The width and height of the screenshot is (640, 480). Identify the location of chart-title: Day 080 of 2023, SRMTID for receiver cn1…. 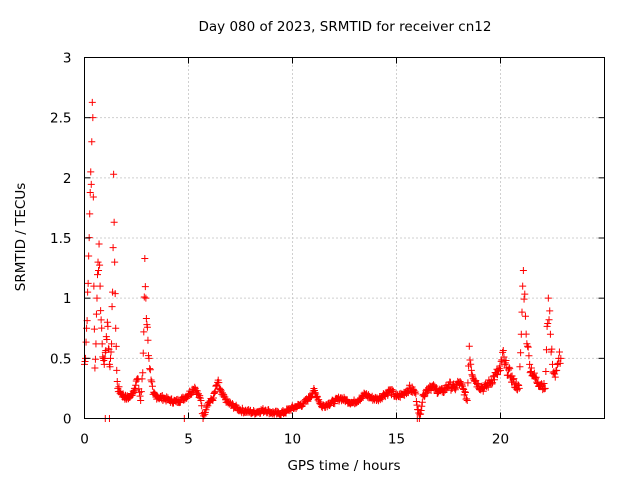
(345, 27).